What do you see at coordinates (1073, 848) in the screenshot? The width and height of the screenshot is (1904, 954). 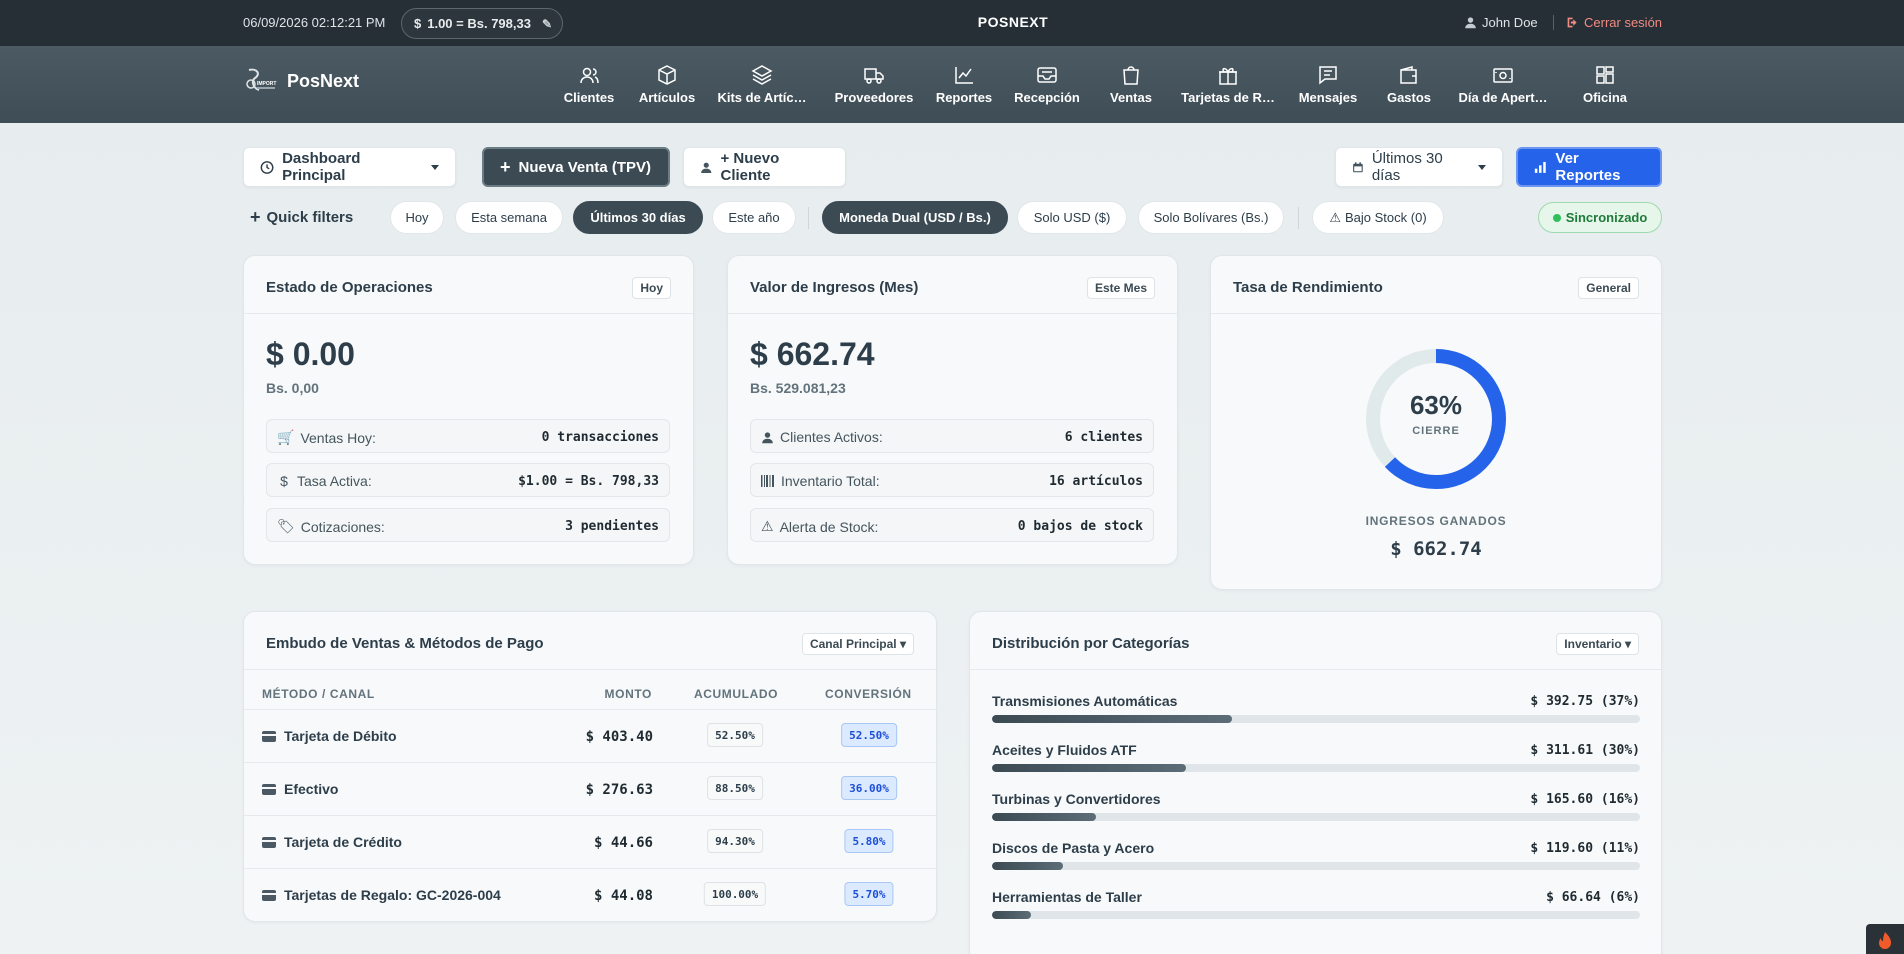 I see `category-name: Discos de Pasta y Acero` at bounding box center [1073, 848].